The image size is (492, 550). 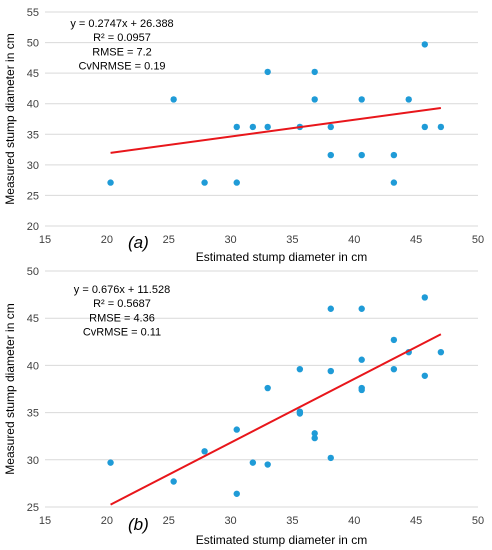 I want to click on y-tick-label: 55, so click(x=33, y=13).